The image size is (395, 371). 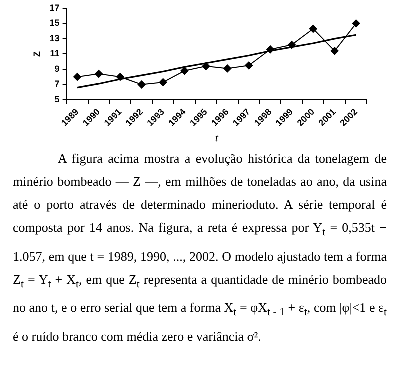 I want to click on y-tick-label: 5, so click(x=57, y=99).